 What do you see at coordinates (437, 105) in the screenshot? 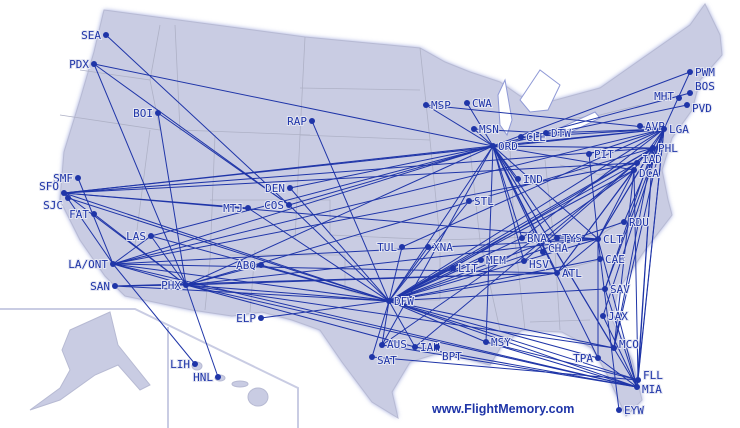
I see `airport-msp: MSP` at bounding box center [437, 105].